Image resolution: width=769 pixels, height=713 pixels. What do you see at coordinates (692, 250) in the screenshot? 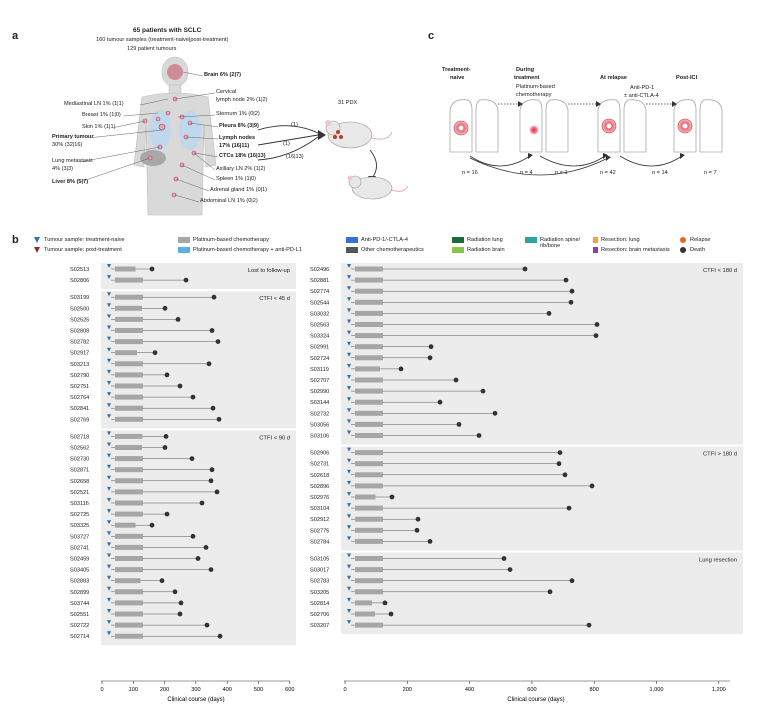
I see `legend-item: Death` at bounding box center [692, 250].